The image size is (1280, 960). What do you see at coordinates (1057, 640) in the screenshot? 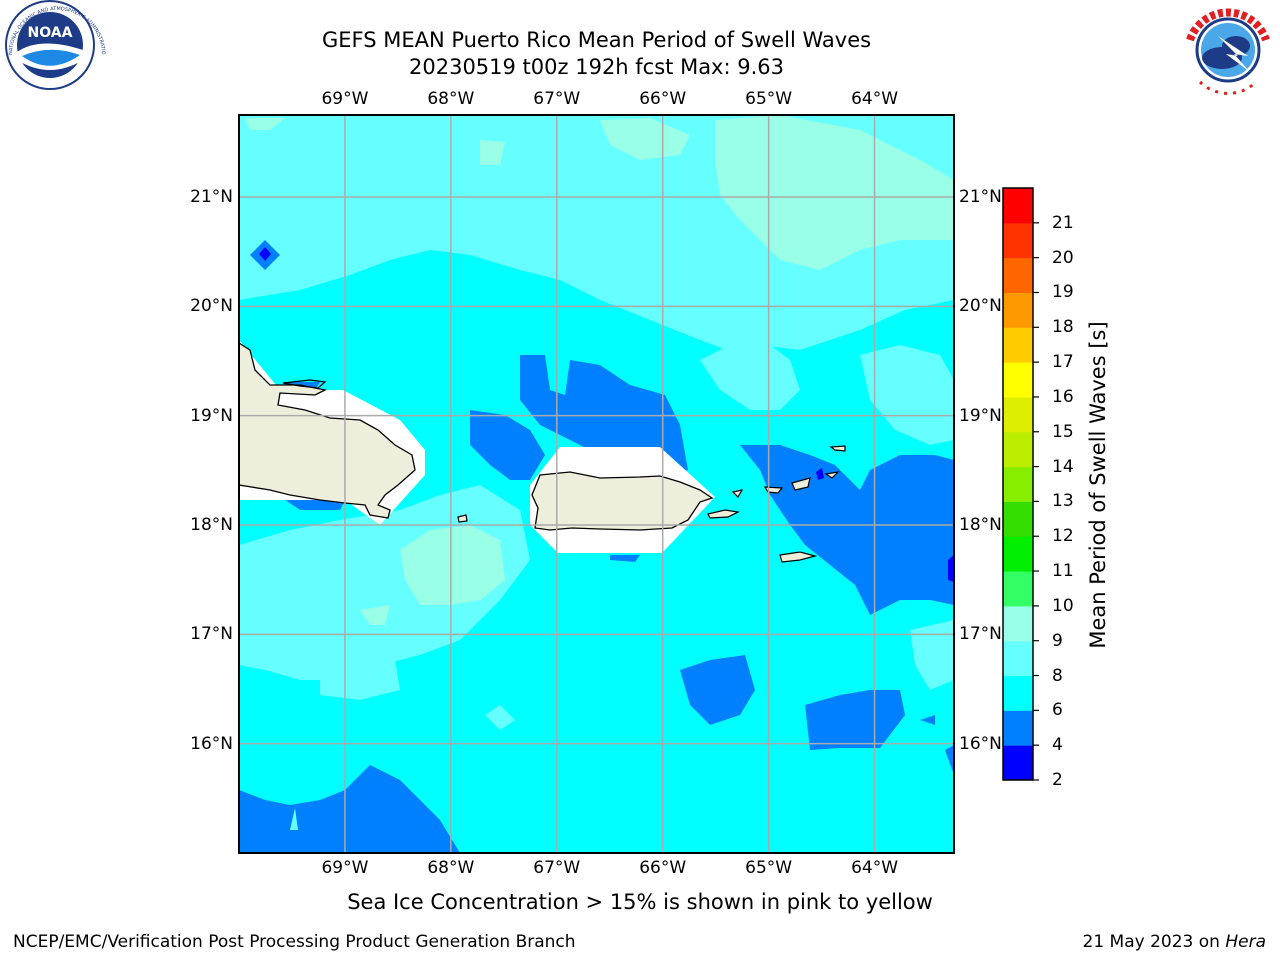
I see `colorbar-tick-label: 9` at bounding box center [1057, 640].